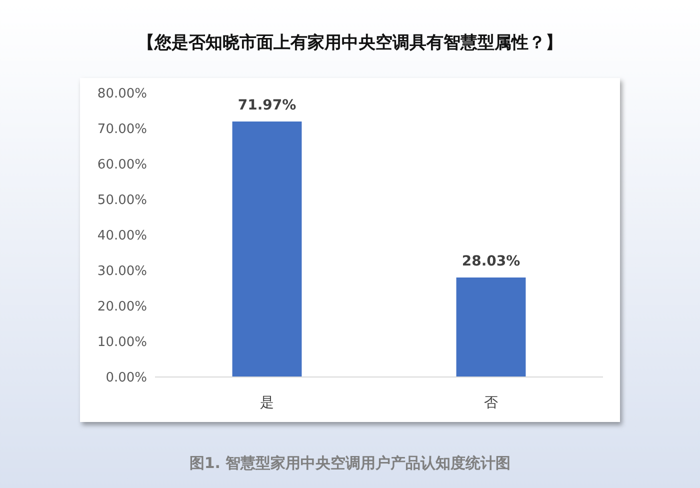  Describe the element at coordinates (122, 130) in the screenshot. I see `y-tick-label: 70.00%` at that location.